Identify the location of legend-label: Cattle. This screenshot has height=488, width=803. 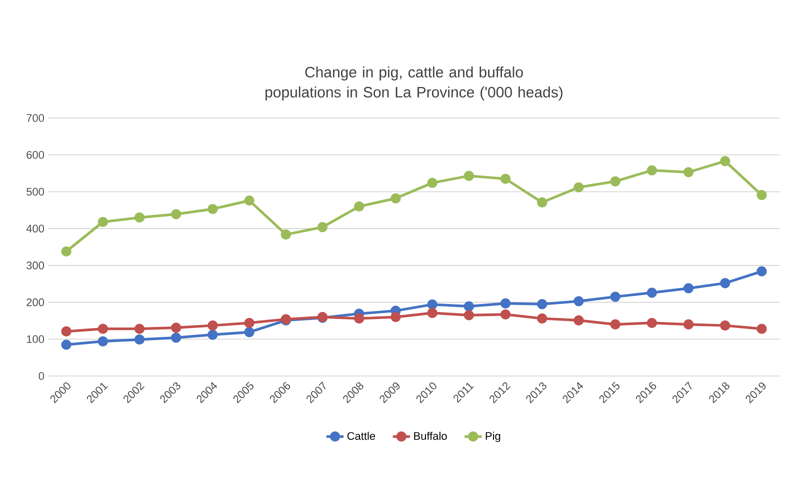
(361, 436).